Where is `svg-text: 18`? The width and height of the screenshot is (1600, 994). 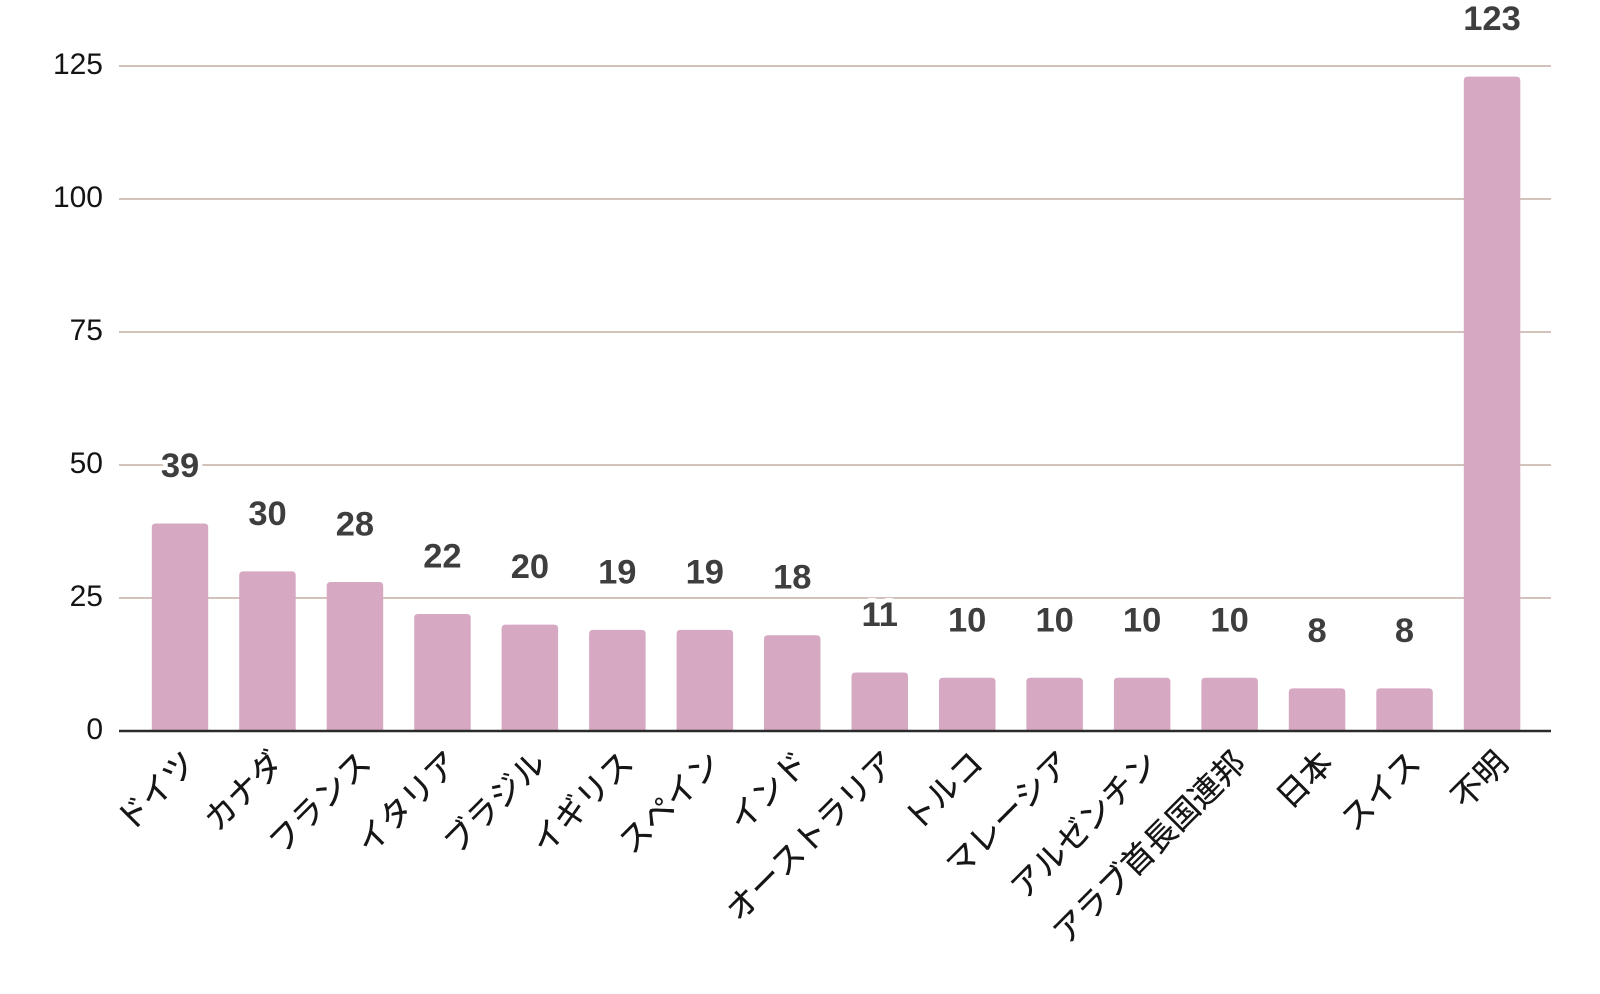
svg-text: 18 is located at coordinates (792, 578).